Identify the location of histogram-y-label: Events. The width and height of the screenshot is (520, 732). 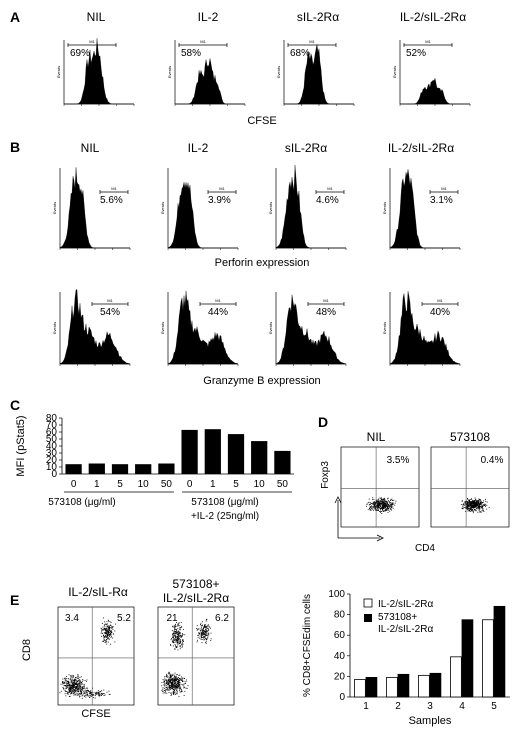
(58, 72).